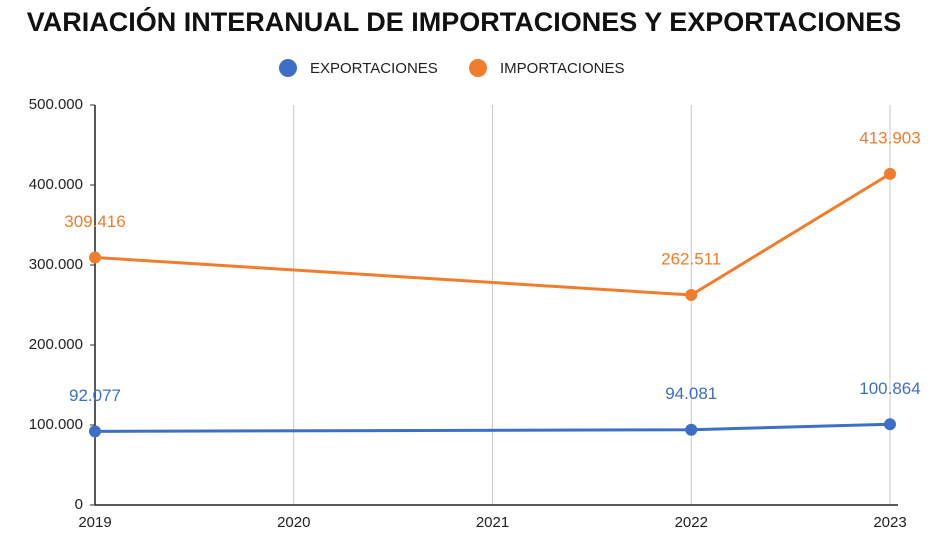 Image resolution: width=928 pixels, height=535 pixels. I want to click on data-label: 92.077, so click(95, 395).